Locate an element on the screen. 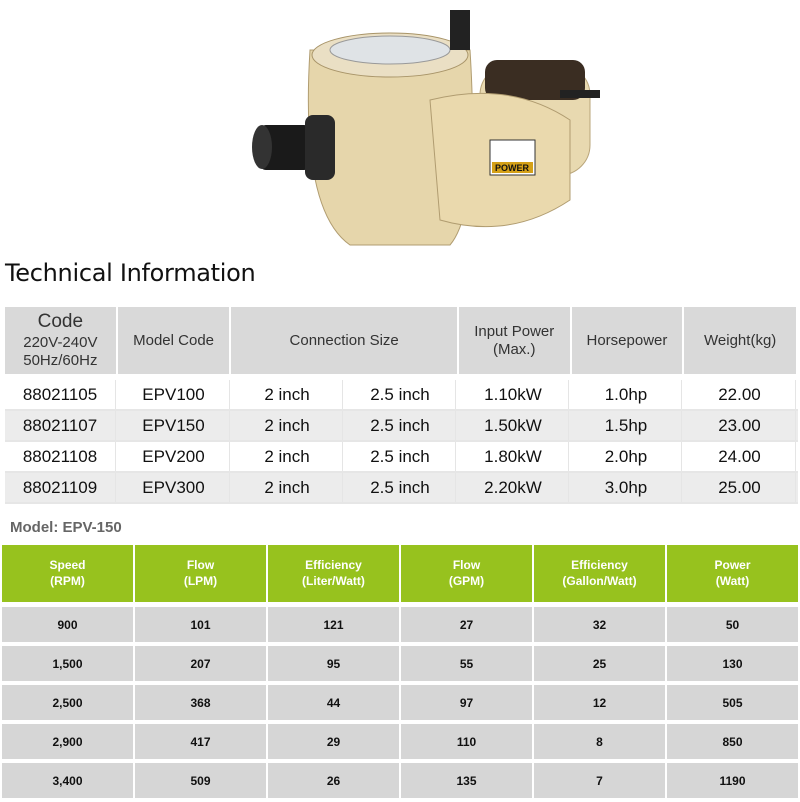  spec-cell: 1.0hp is located at coordinates (626, 394).